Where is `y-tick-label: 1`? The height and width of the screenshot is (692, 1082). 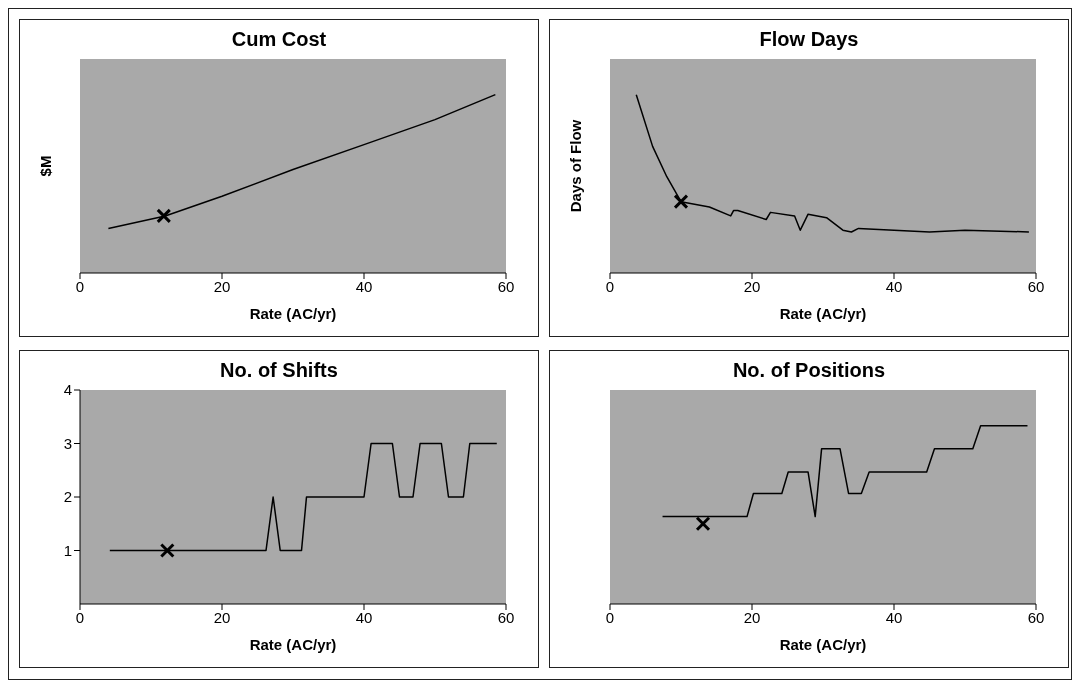 y-tick-label: 1 is located at coordinates (67, 550).